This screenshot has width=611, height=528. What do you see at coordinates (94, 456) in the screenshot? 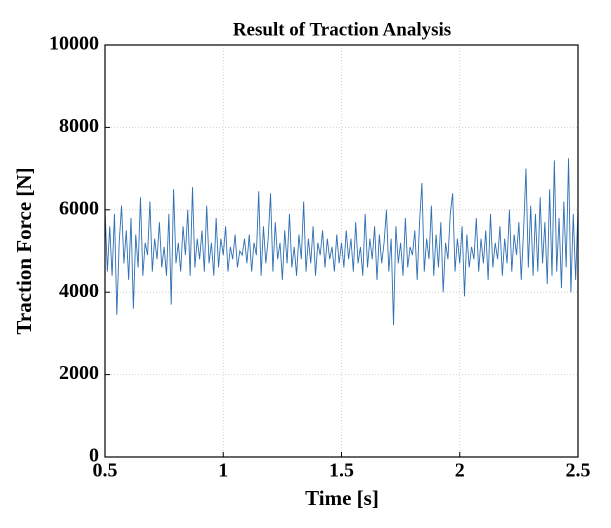
I see `y-tick-label: 0` at bounding box center [94, 456].